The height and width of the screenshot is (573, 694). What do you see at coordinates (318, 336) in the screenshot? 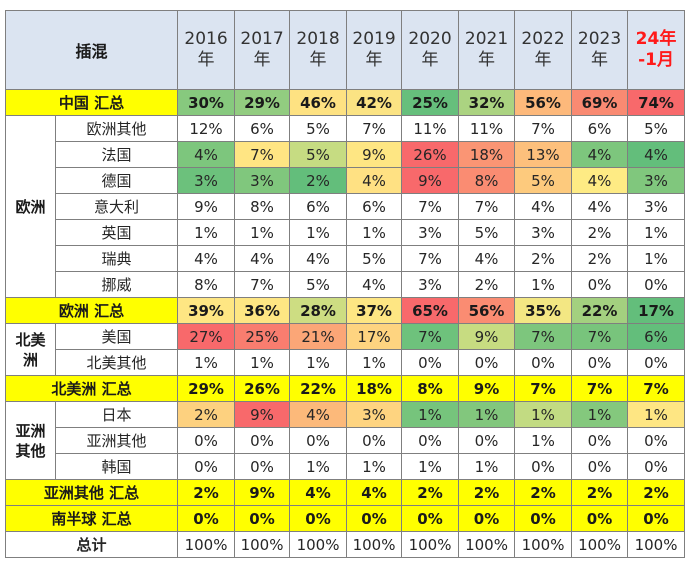
I see `share-cell: 21%` at bounding box center [318, 336].